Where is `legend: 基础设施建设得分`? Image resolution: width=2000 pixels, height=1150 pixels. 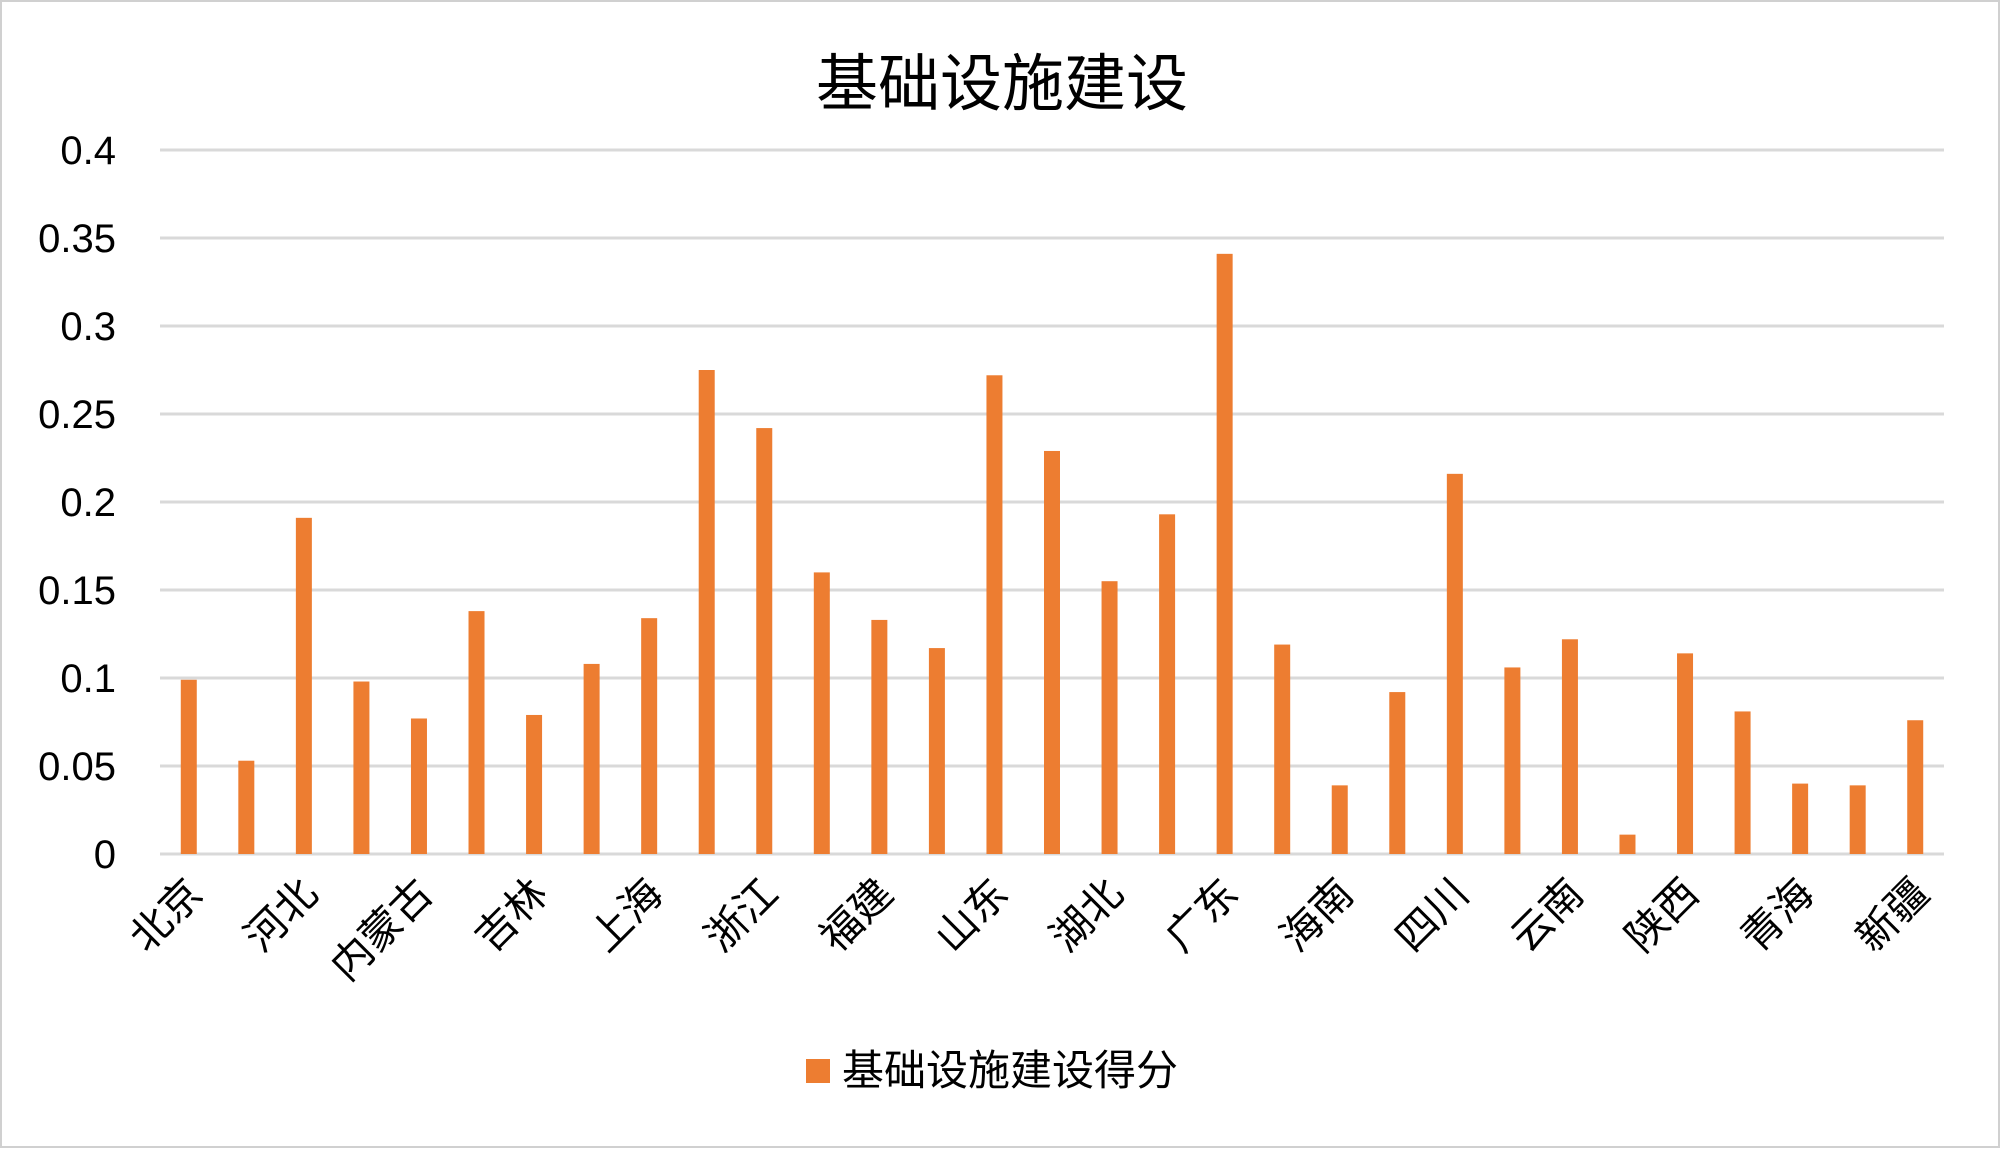
legend: 基础设施建设得分 is located at coordinates (992, 1070).